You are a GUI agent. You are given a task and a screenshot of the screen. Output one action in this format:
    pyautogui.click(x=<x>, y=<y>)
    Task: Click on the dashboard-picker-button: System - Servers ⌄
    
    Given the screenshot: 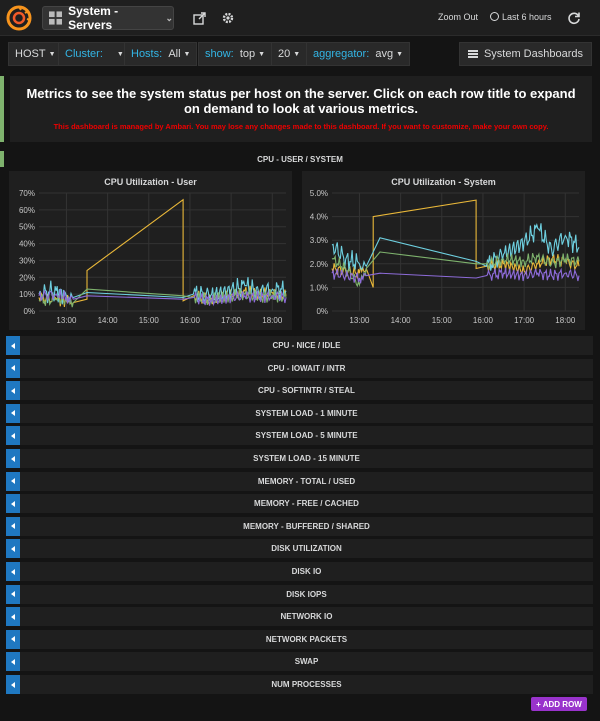 What is the action you would take?
    pyautogui.click(x=108, y=18)
    